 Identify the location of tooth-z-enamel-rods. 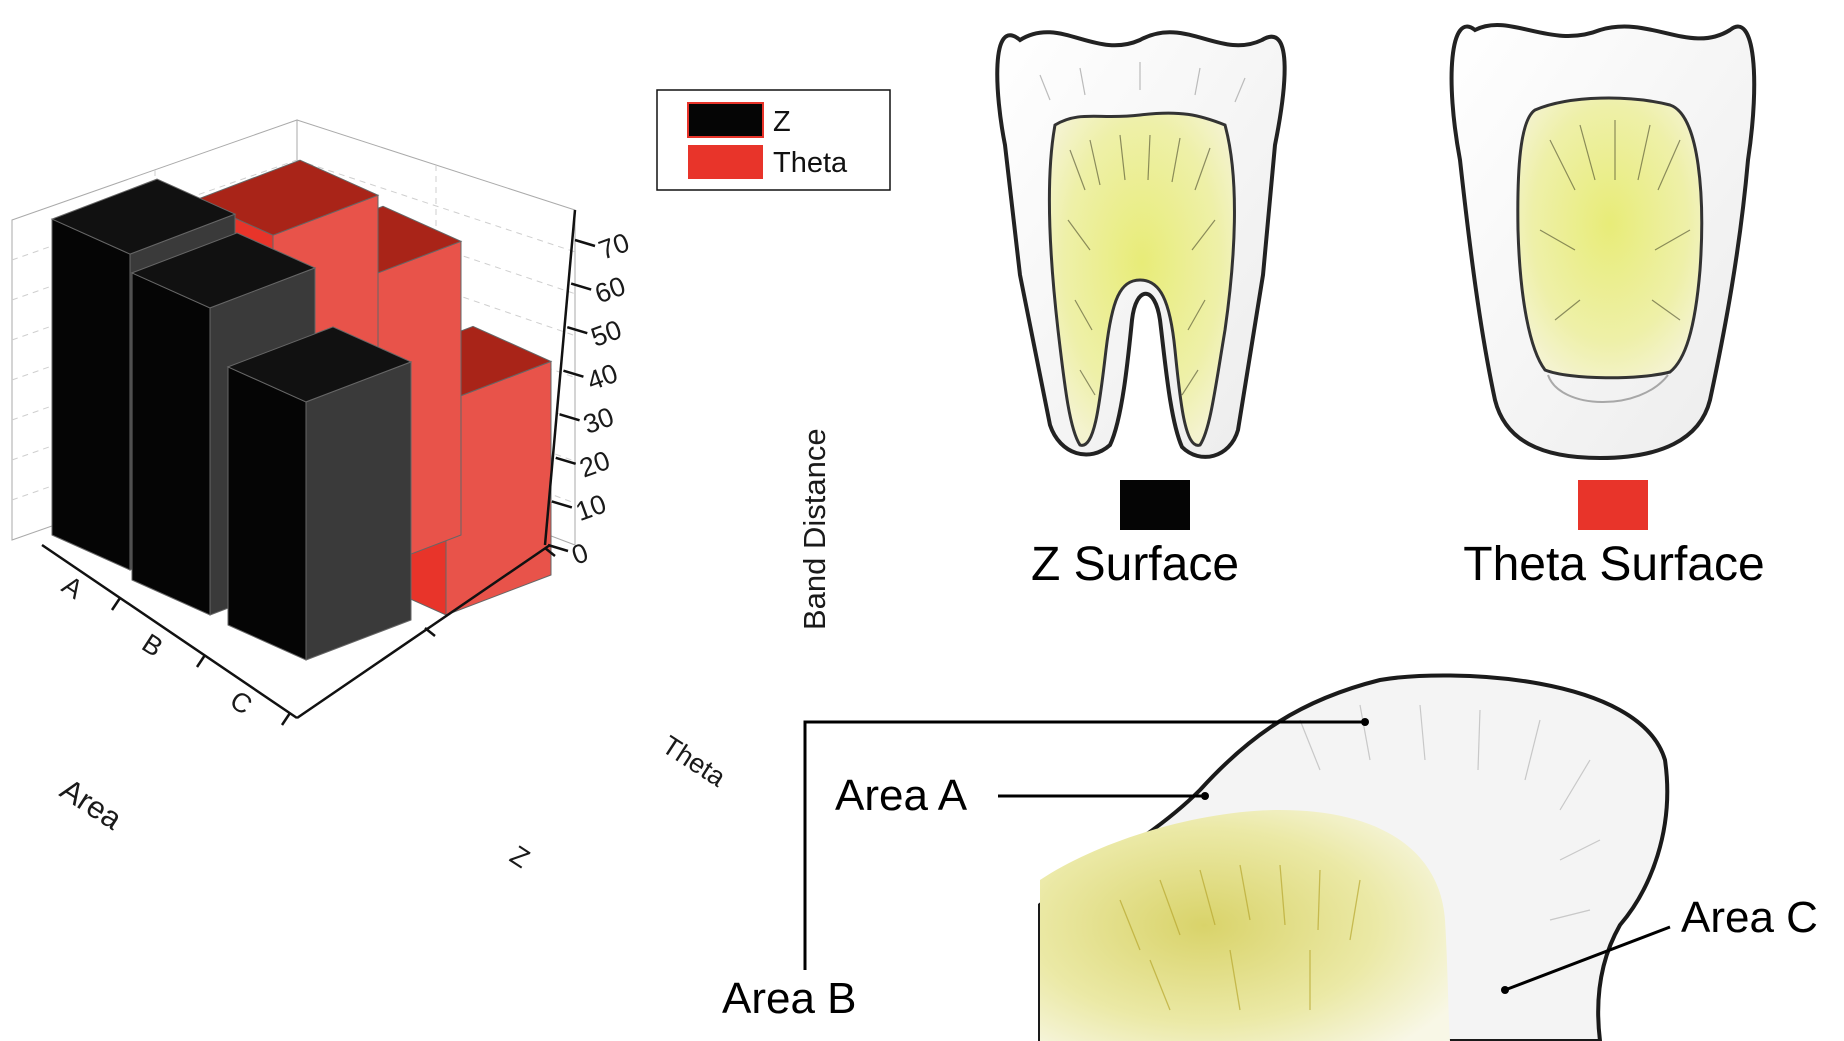
(1142, 82).